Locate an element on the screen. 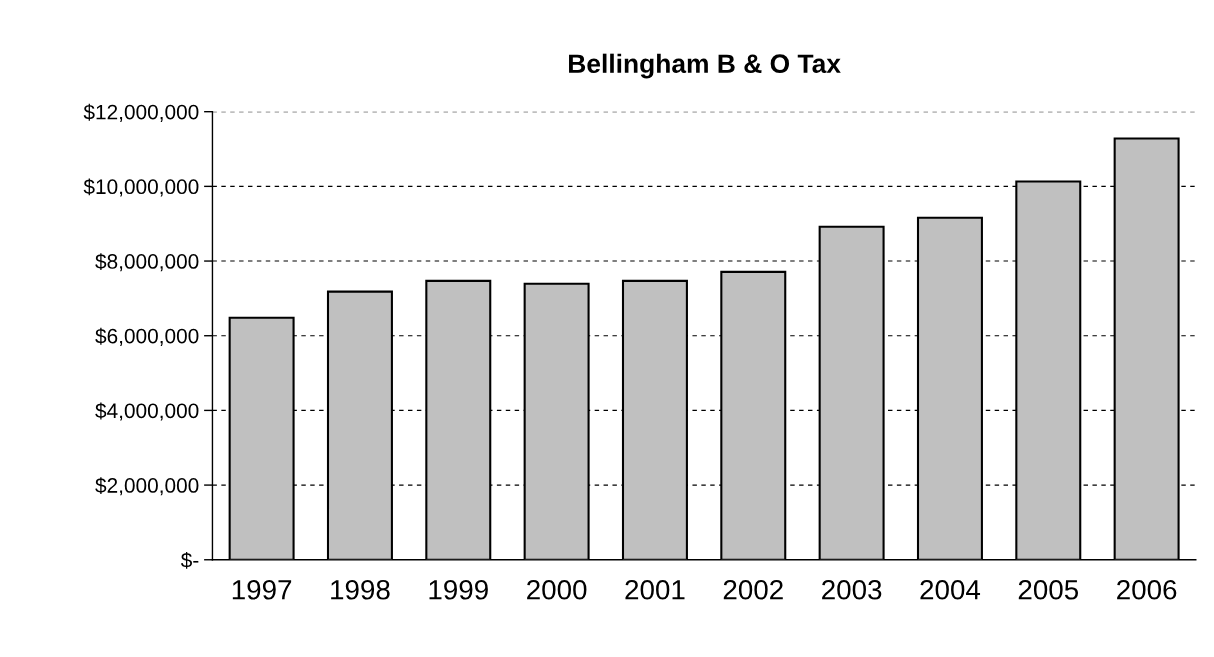  y-tick-label: $4,000,000 is located at coordinates (147, 411).